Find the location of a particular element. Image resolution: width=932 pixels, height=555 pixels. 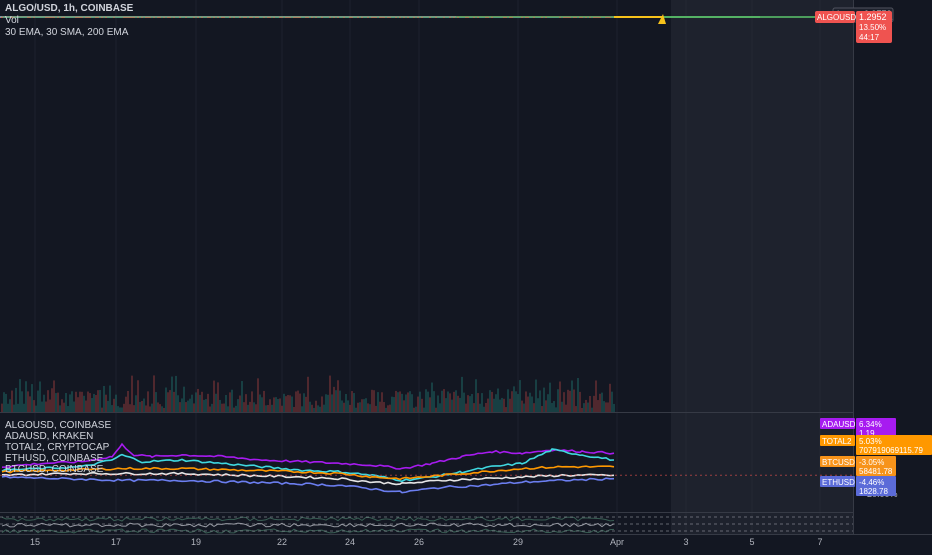

chart-symbol-title: ALGO/USD, 1h, COINBASE is located at coordinates (69, 9).